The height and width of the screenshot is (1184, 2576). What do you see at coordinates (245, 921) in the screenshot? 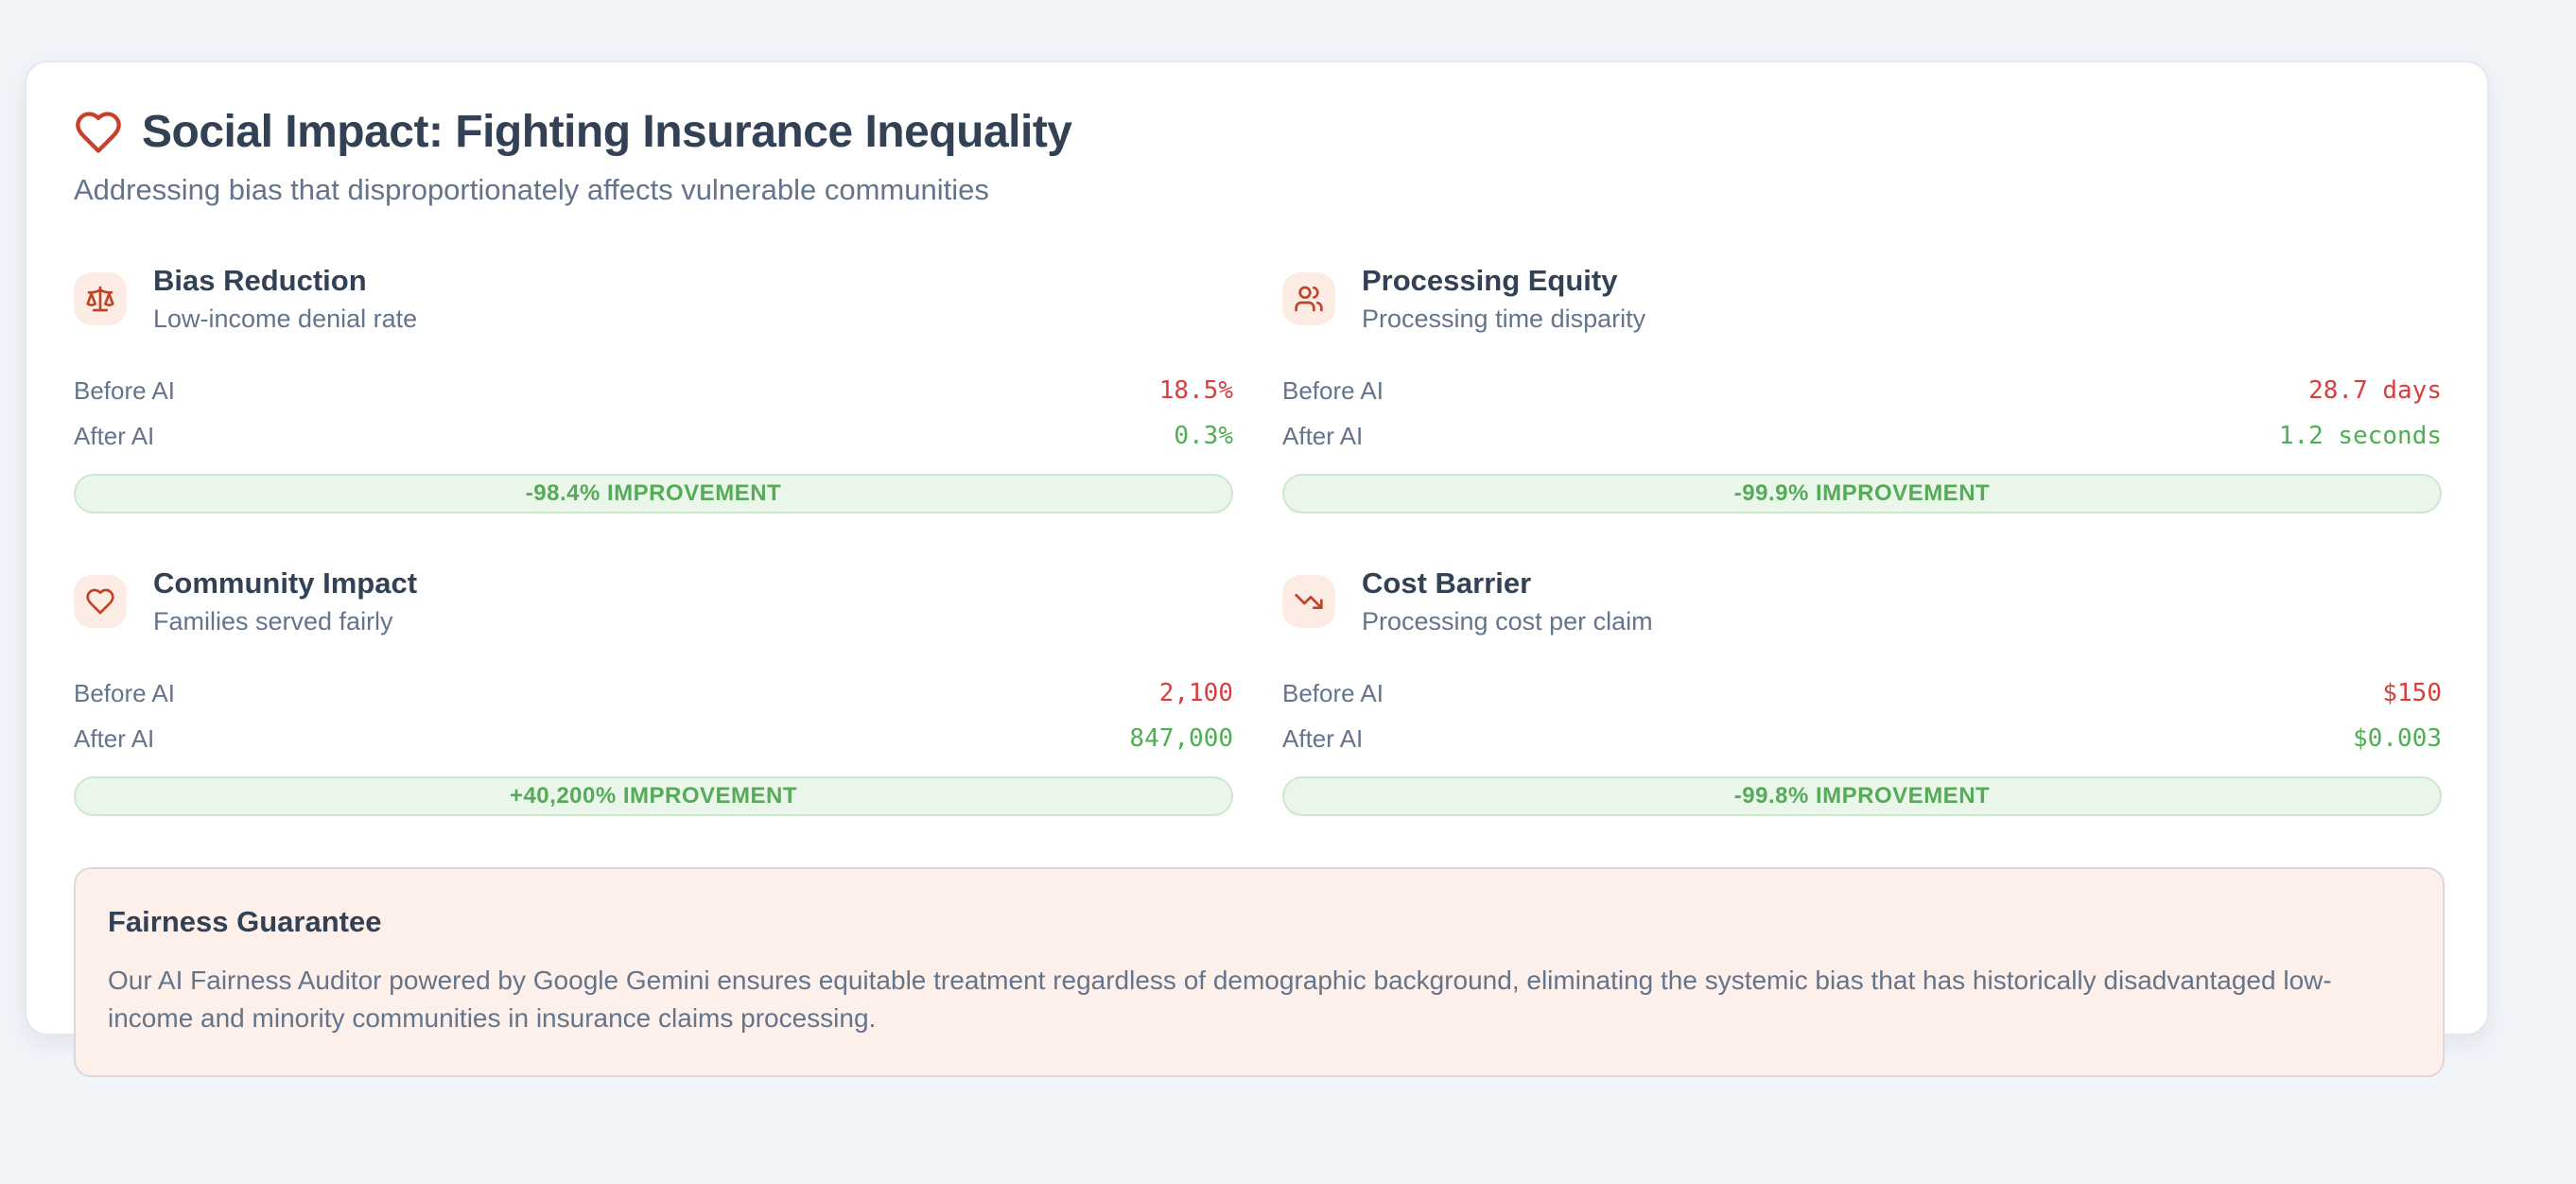
I see `fairness-title: Fairness Guarantee` at bounding box center [245, 921].